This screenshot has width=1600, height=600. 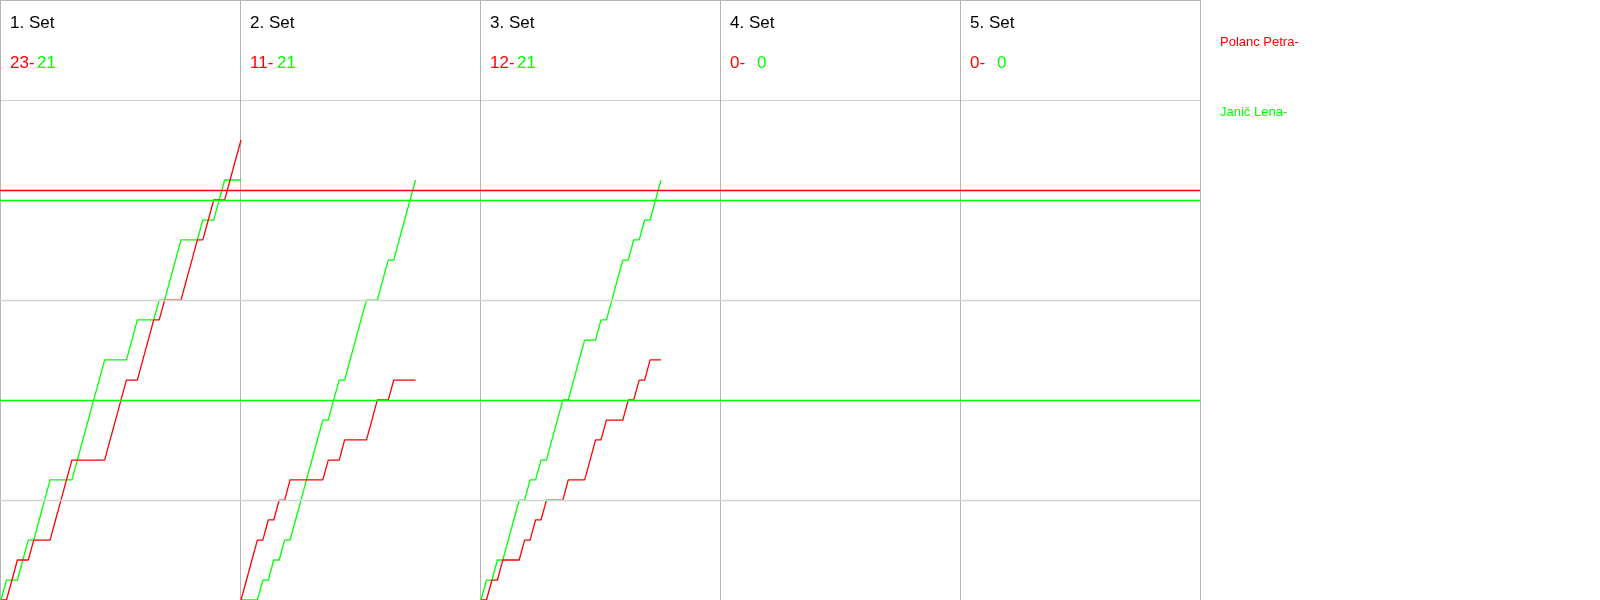 I want to click on text: Polanc Petra-, so click(x=1259, y=41).